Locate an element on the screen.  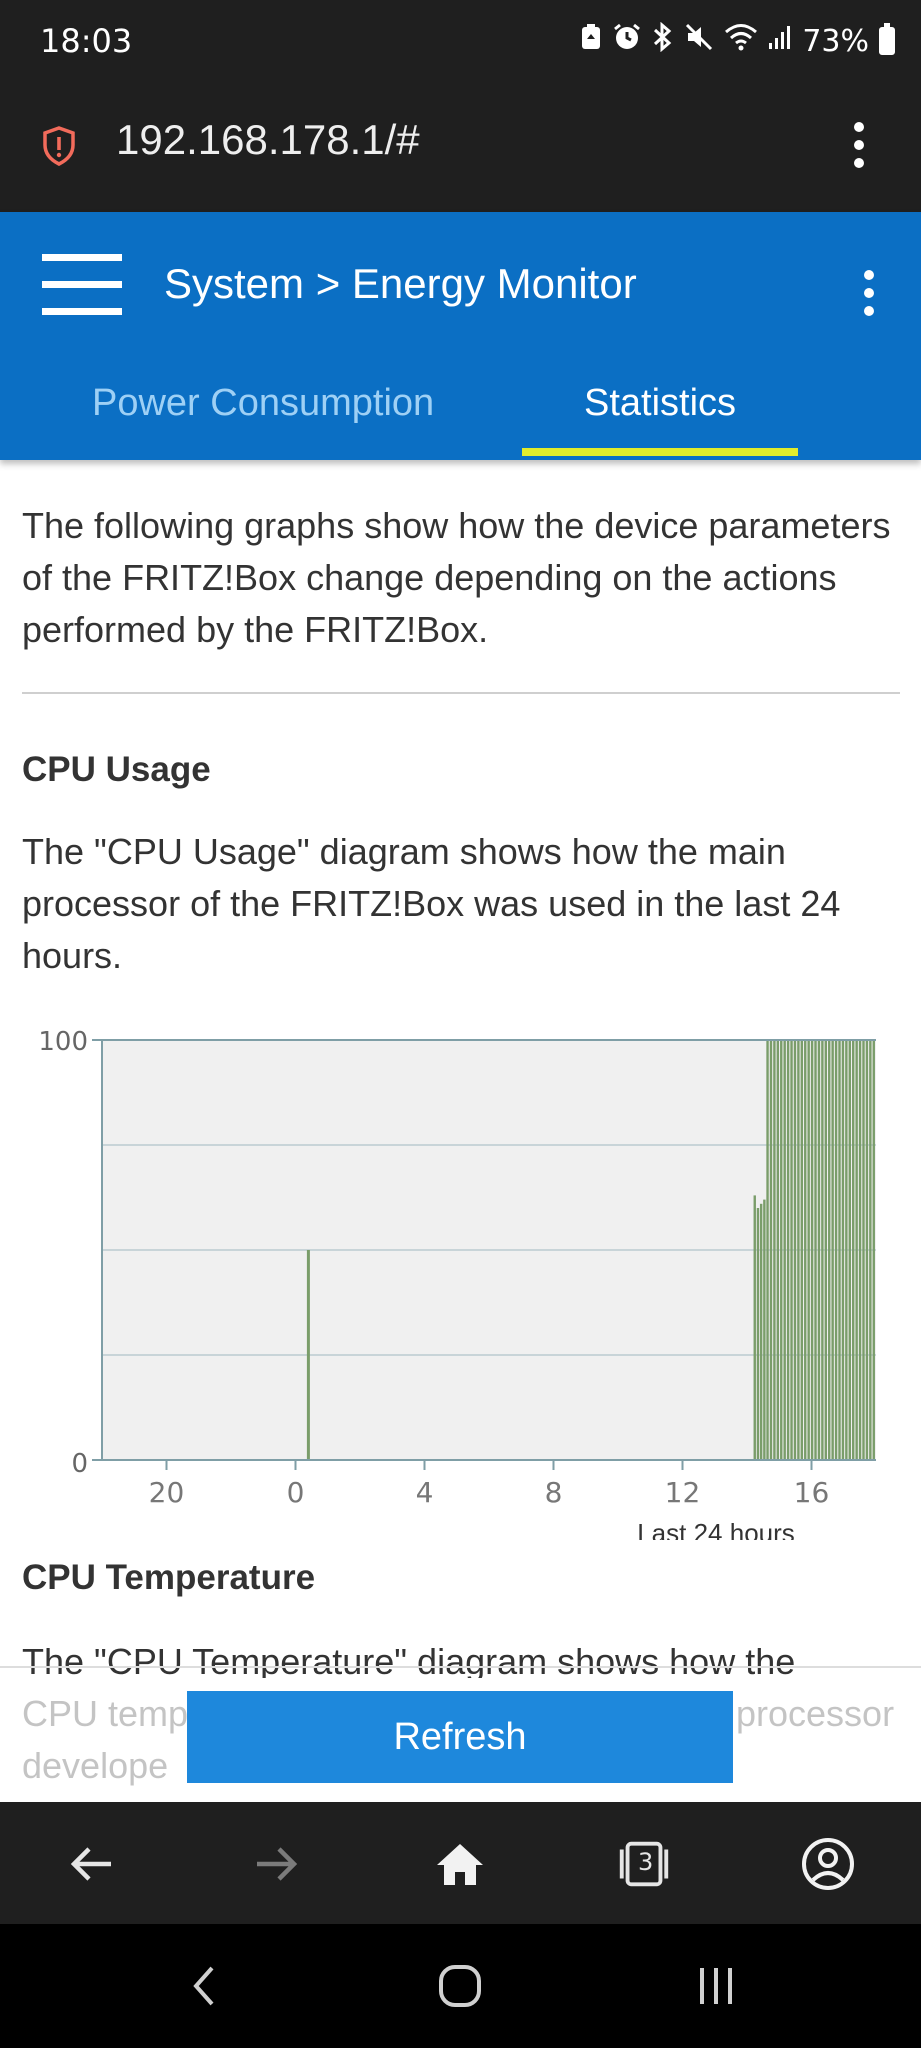
x-tick-label: 4 is located at coordinates (425, 1492).